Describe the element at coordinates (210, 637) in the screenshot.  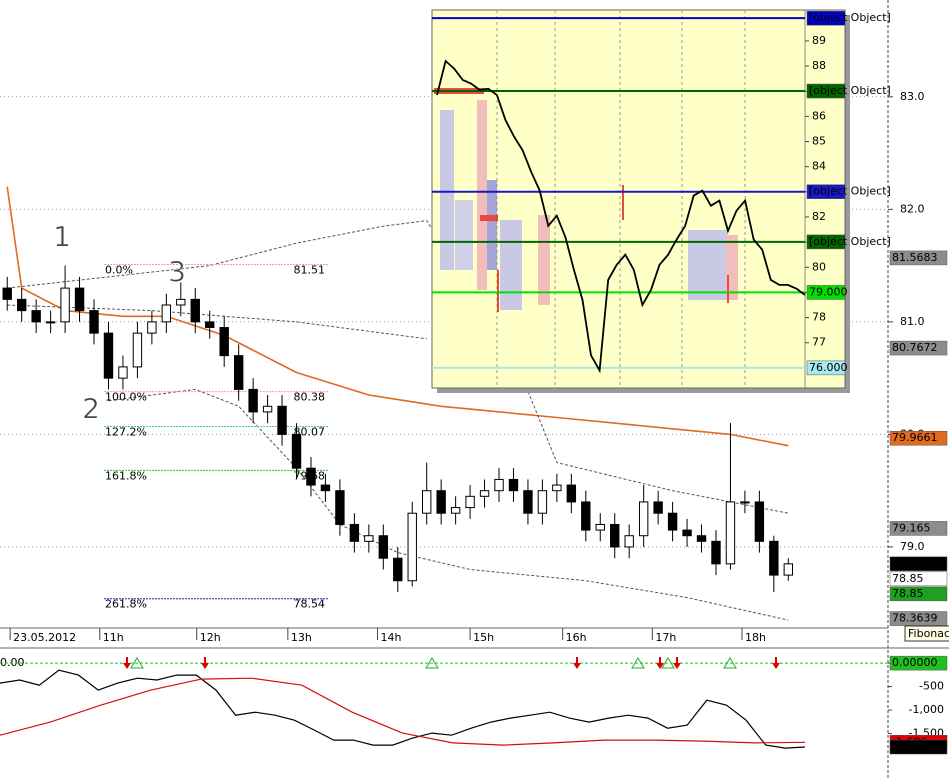
I see `x-tick-label: 12h` at that location.